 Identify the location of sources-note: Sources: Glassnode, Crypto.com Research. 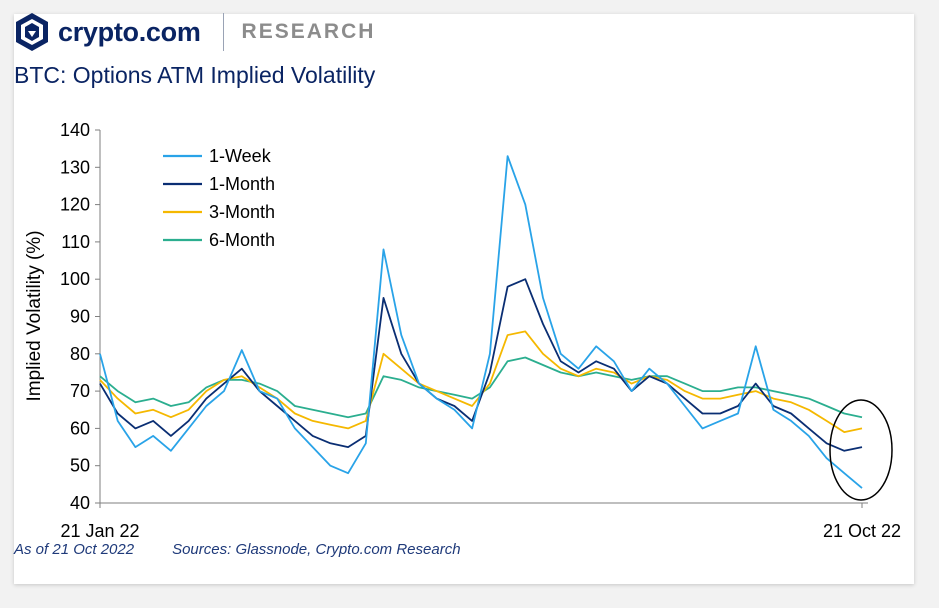
(316, 549).